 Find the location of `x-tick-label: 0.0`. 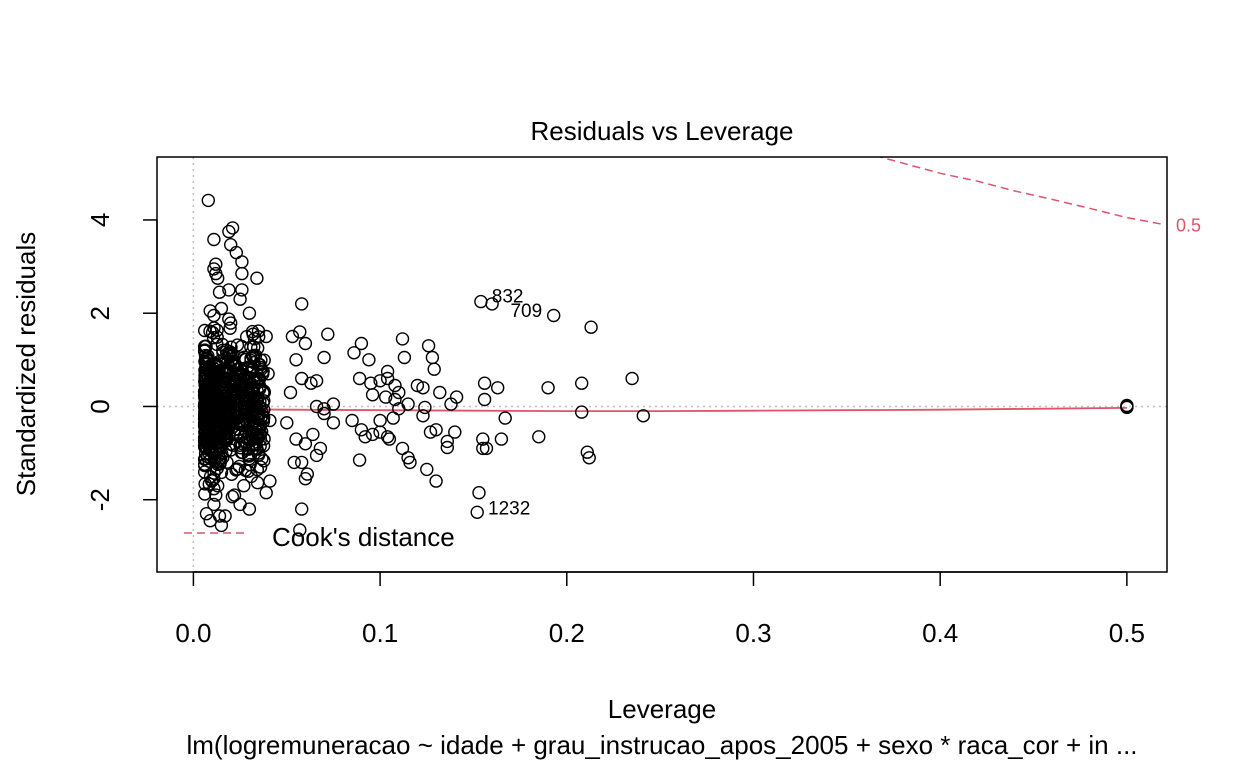

x-tick-label: 0.0 is located at coordinates (193, 633).